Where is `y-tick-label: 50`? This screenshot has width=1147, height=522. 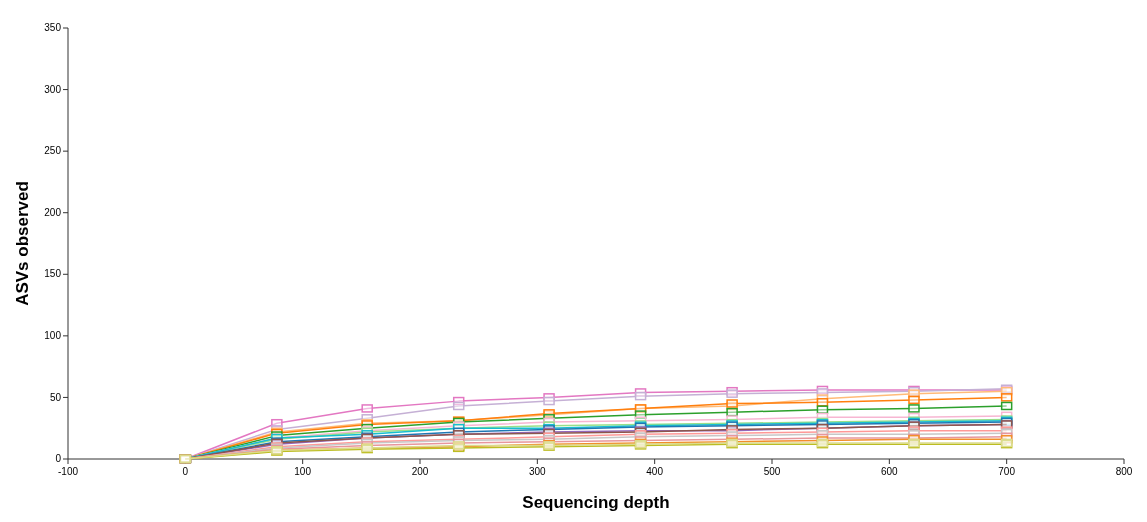
y-tick-label: 50 is located at coordinates (55, 397).